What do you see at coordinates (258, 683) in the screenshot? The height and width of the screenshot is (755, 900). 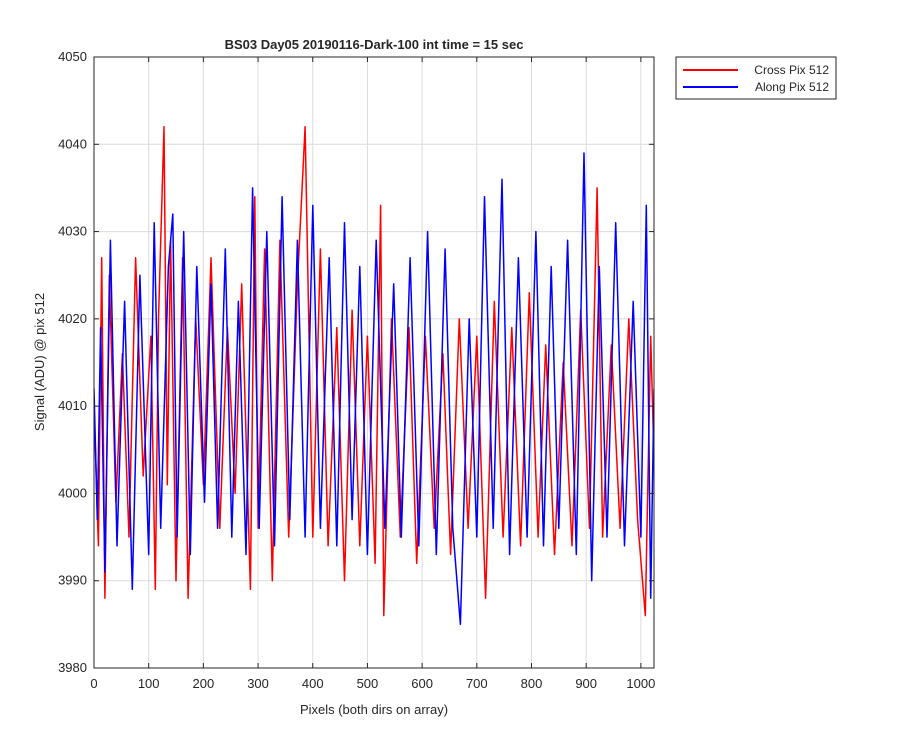 I see `x-tick-label: 300` at bounding box center [258, 683].